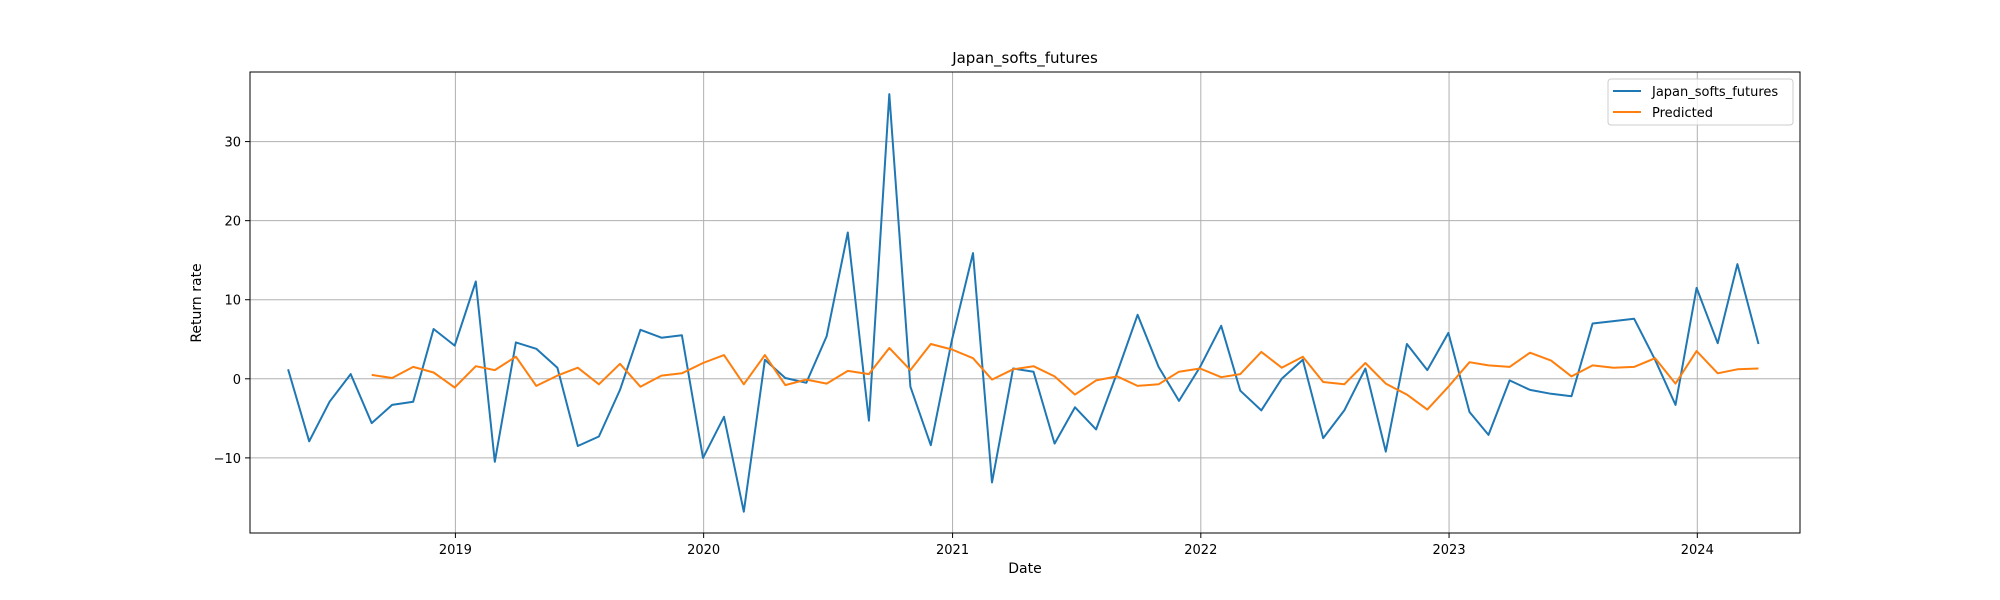 This screenshot has width=2000, height=600. What do you see at coordinates (1024, 569) in the screenshot?
I see `x-axis-label: Date` at bounding box center [1024, 569].